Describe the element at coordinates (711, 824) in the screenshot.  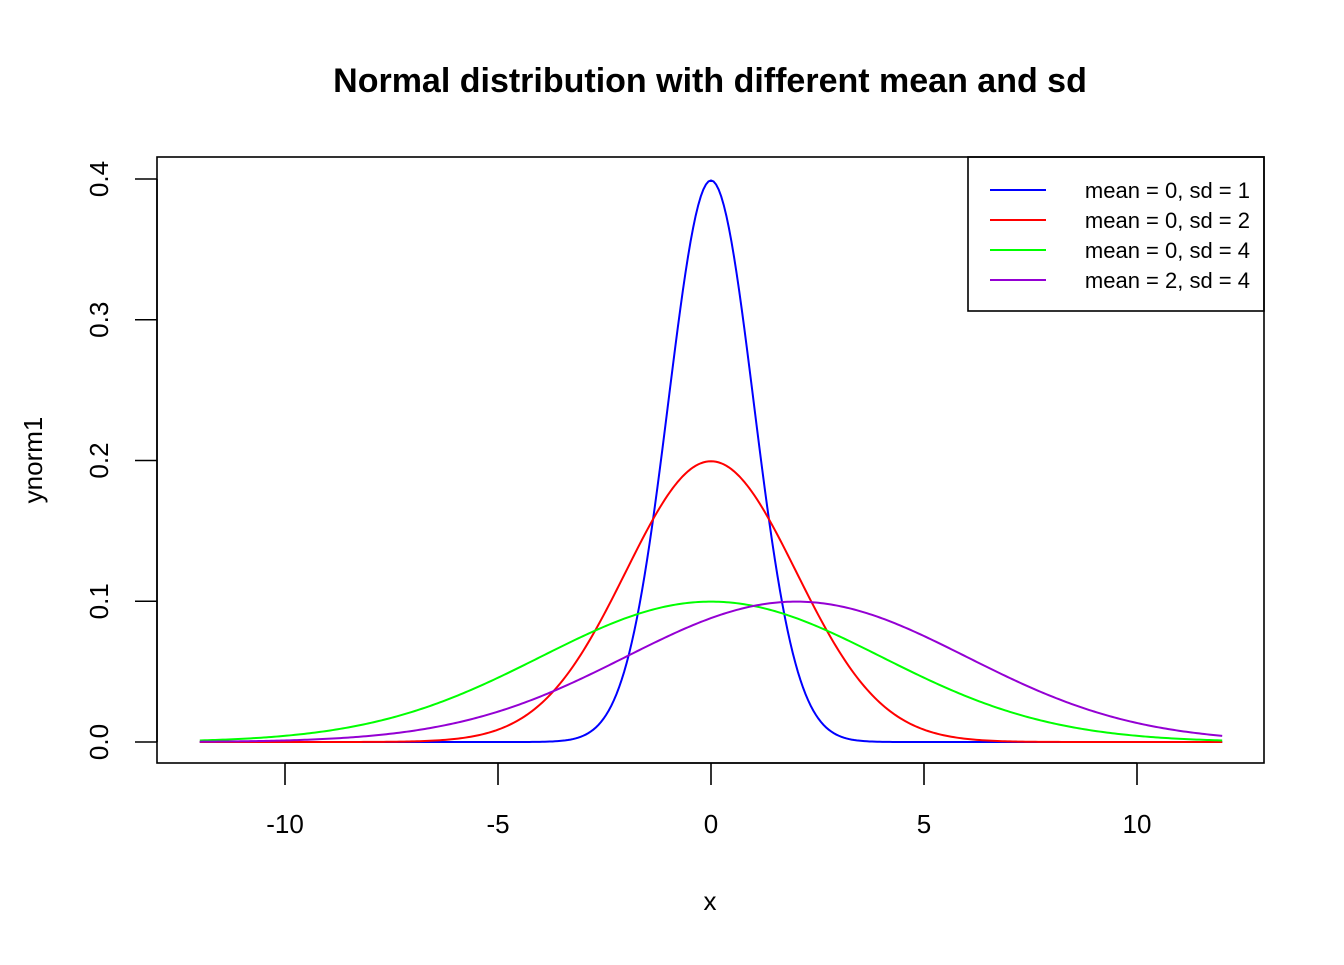
I see `x-tick-label: 0` at that location.